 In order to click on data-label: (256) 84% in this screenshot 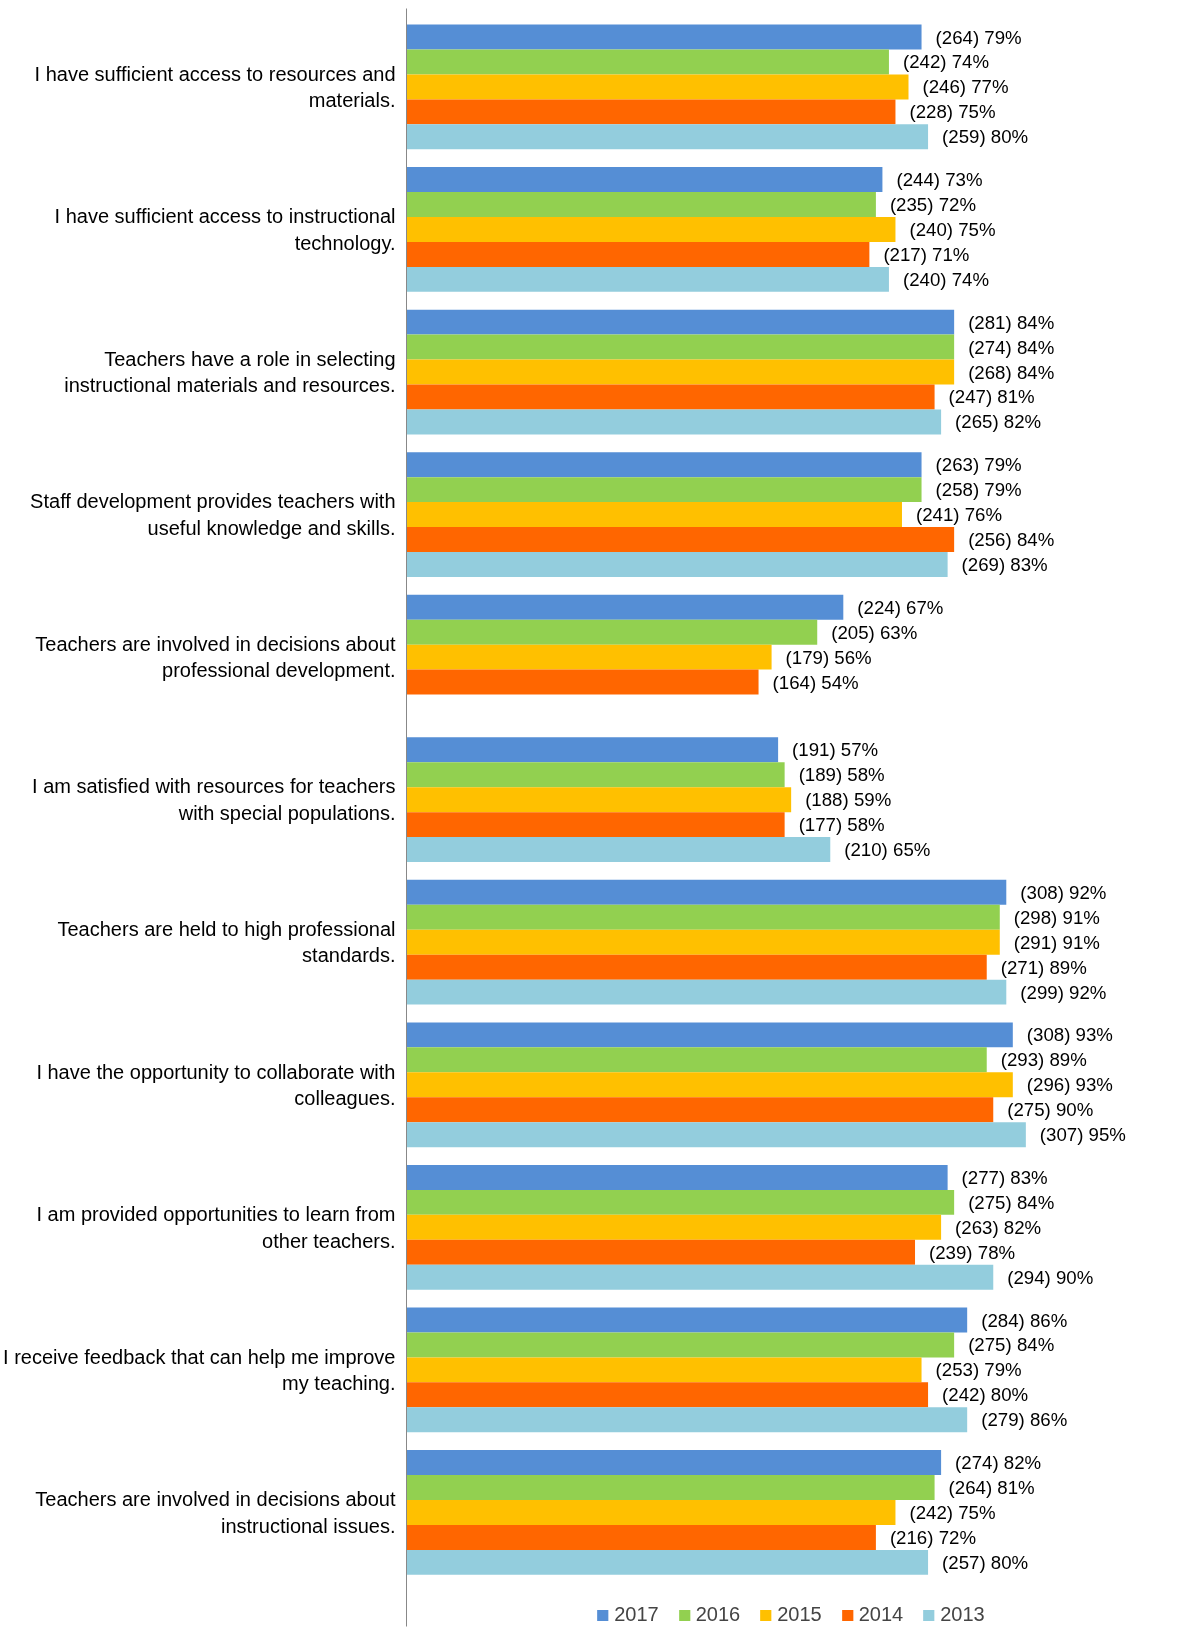, I will do `click(1011, 540)`.